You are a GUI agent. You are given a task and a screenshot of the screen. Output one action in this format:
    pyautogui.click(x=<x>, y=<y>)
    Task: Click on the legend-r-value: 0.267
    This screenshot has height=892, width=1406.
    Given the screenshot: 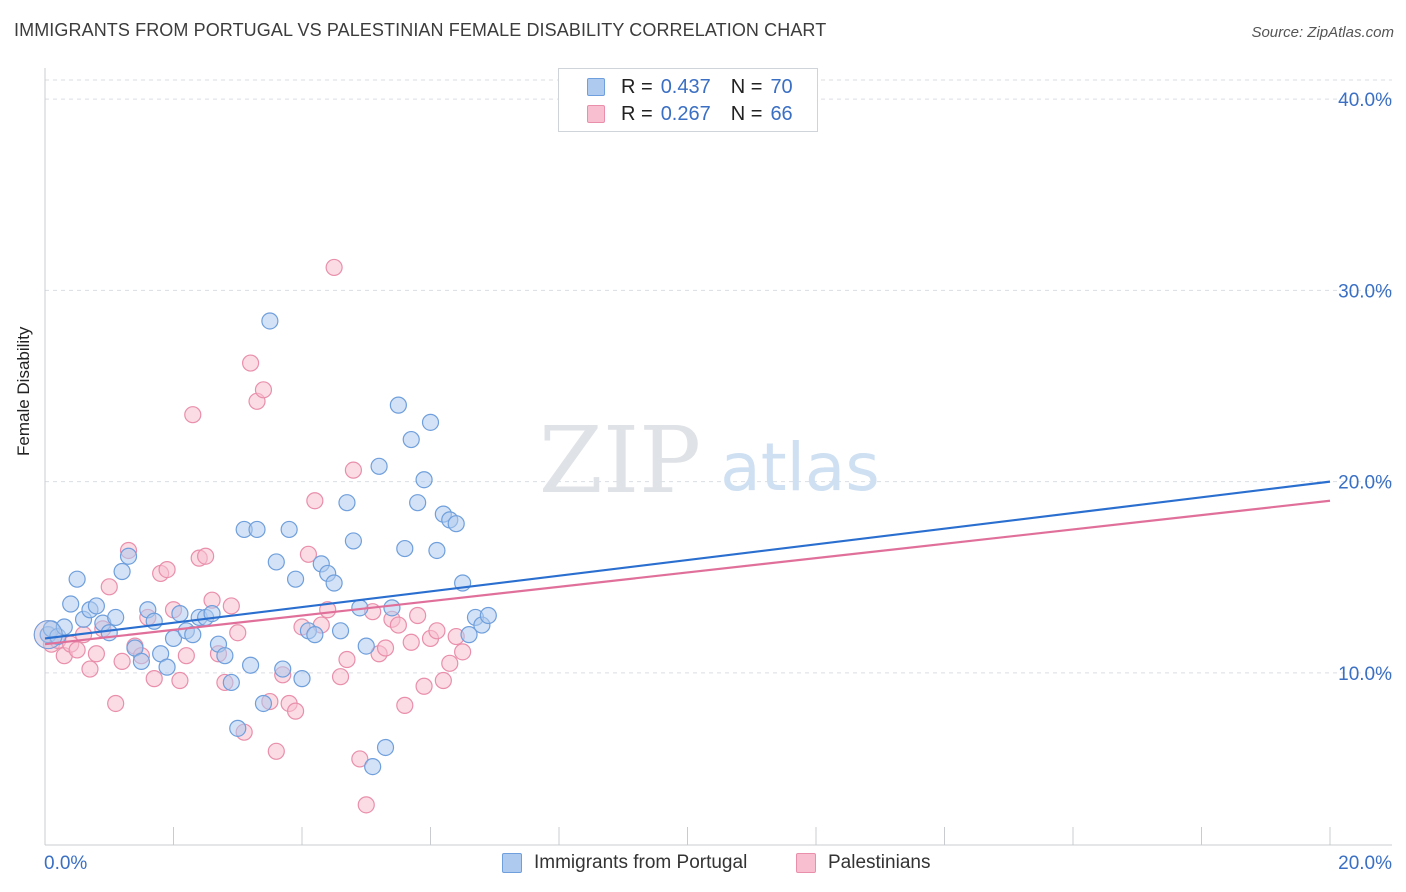 What is the action you would take?
    pyautogui.click(x=685, y=113)
    